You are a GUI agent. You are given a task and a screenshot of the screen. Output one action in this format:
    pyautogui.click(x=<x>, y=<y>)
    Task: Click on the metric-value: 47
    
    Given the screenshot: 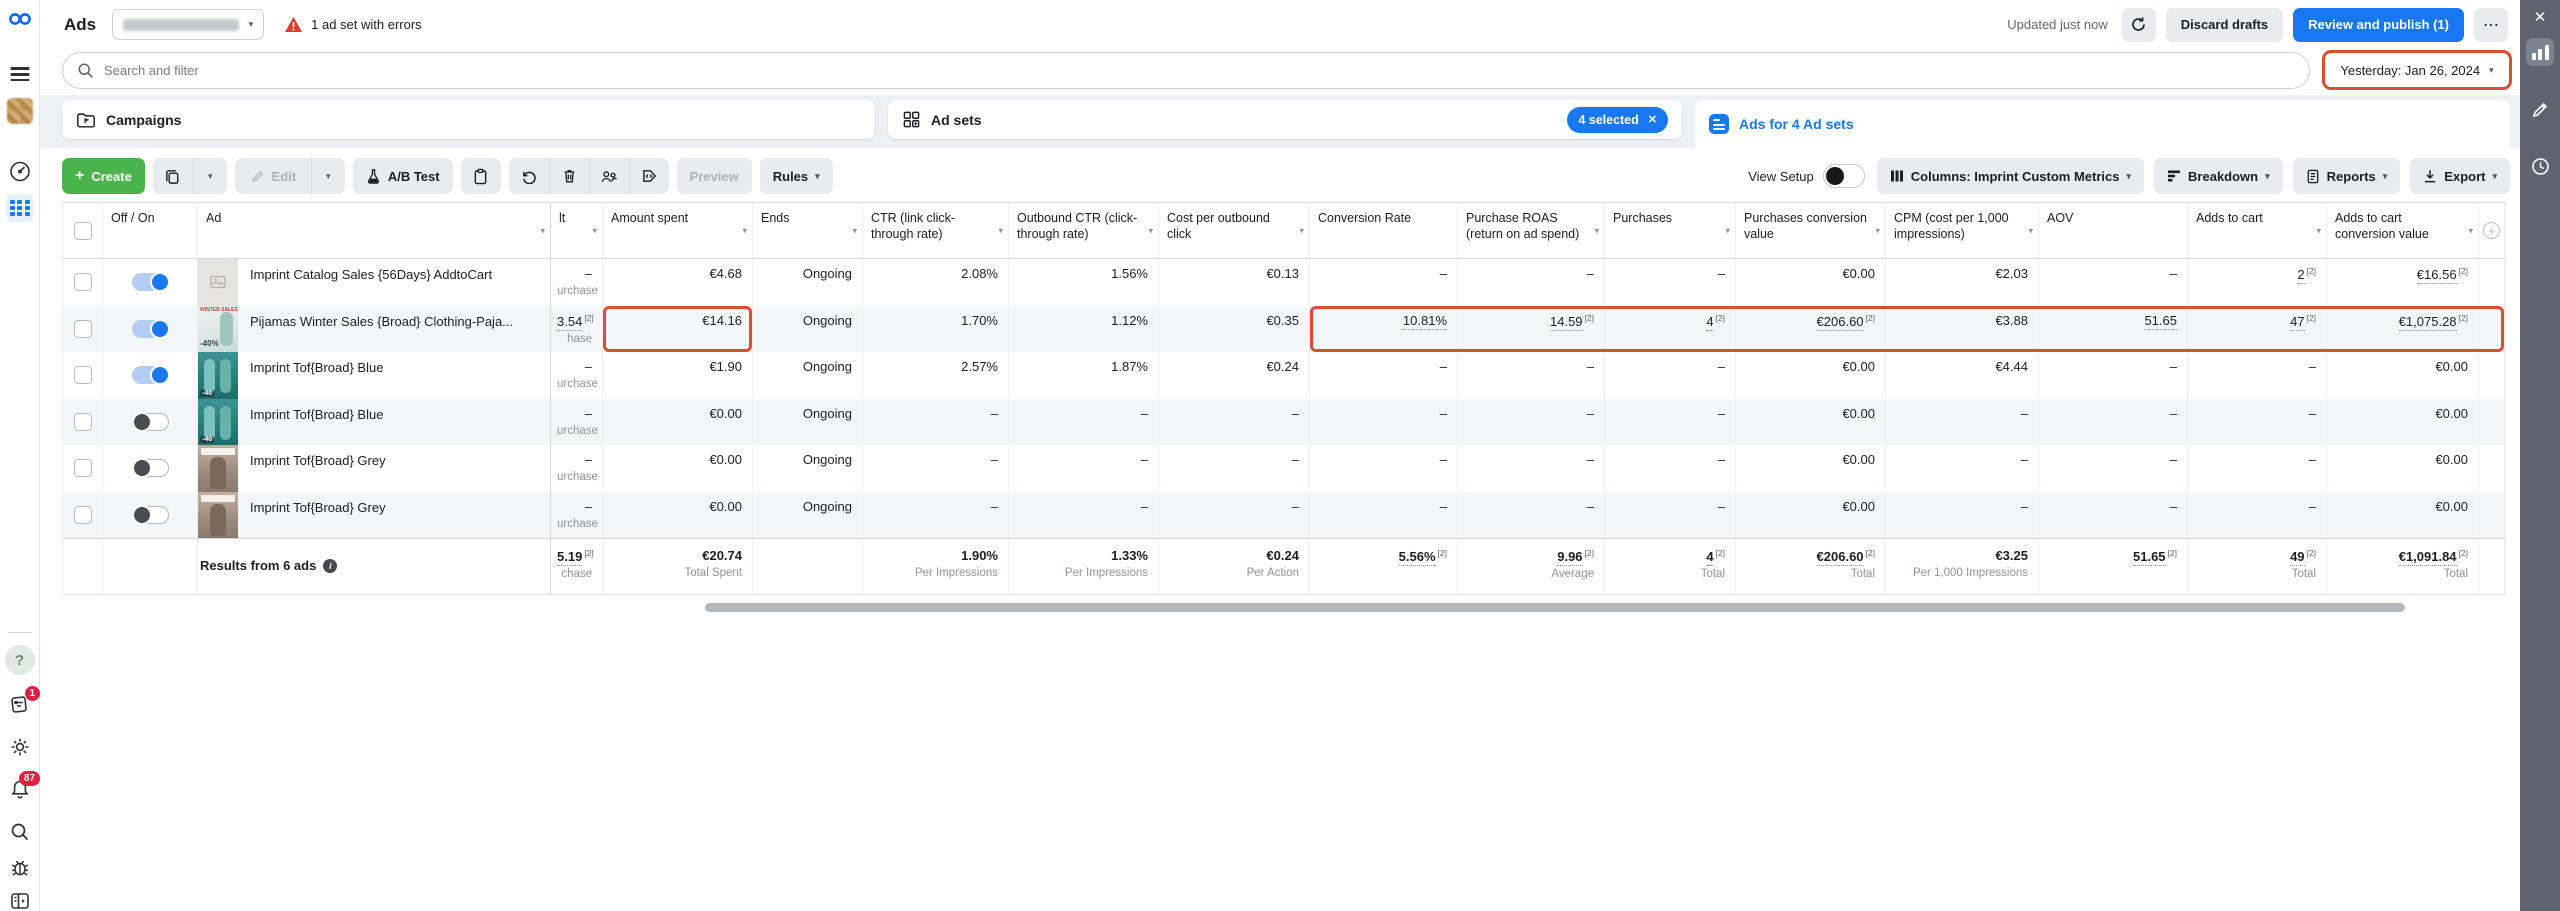 What is the action you would take?
    pyautogui.click(x=2297, y=322)
    